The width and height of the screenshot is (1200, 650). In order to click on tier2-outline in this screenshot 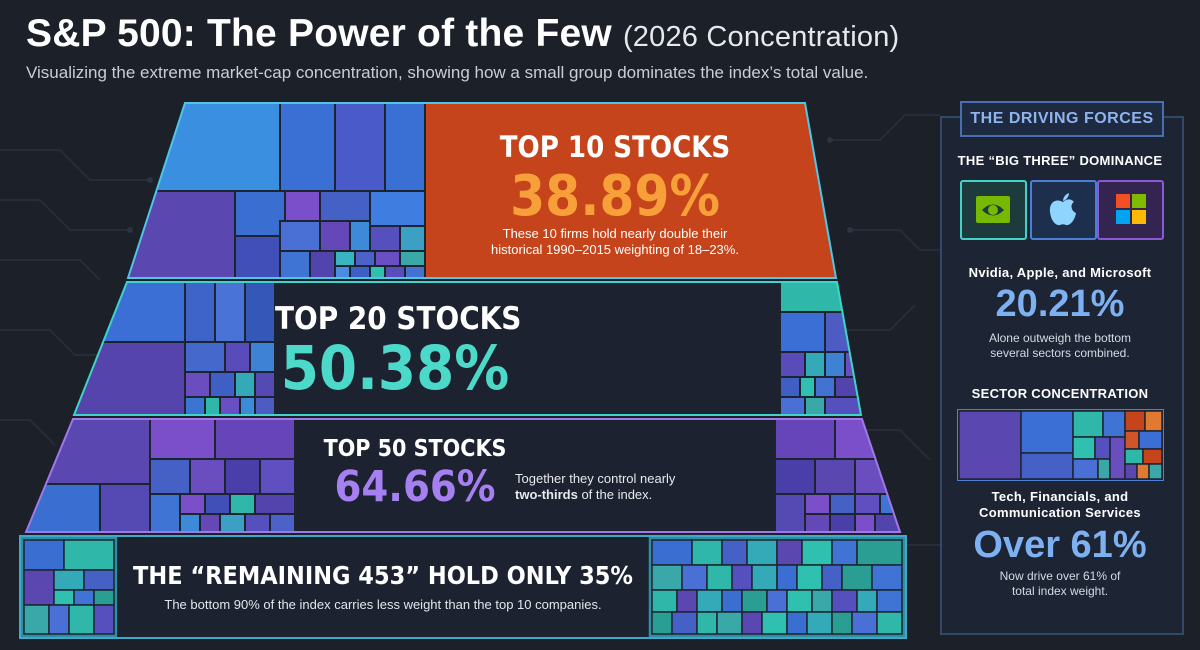, I will do `click(467, 348)`.